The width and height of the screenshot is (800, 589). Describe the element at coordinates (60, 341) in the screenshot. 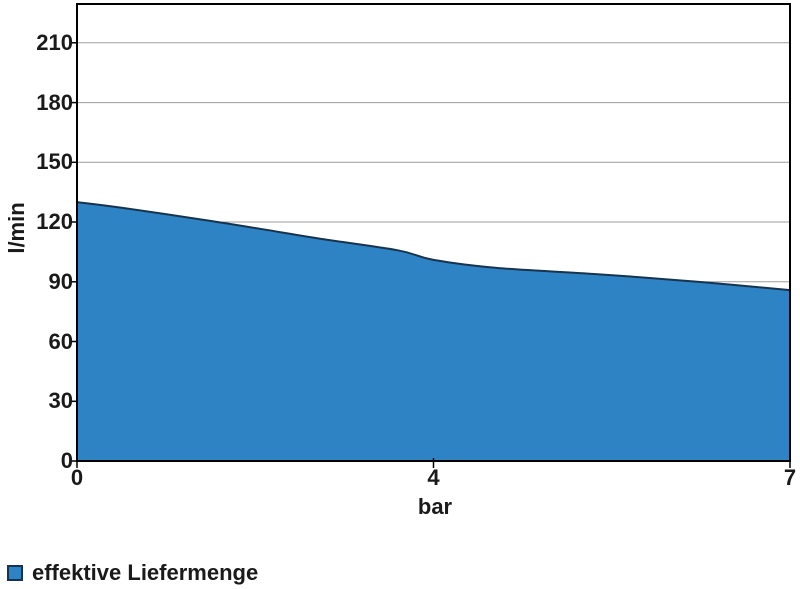

I see `y-tick-label-60: 60` at that location.